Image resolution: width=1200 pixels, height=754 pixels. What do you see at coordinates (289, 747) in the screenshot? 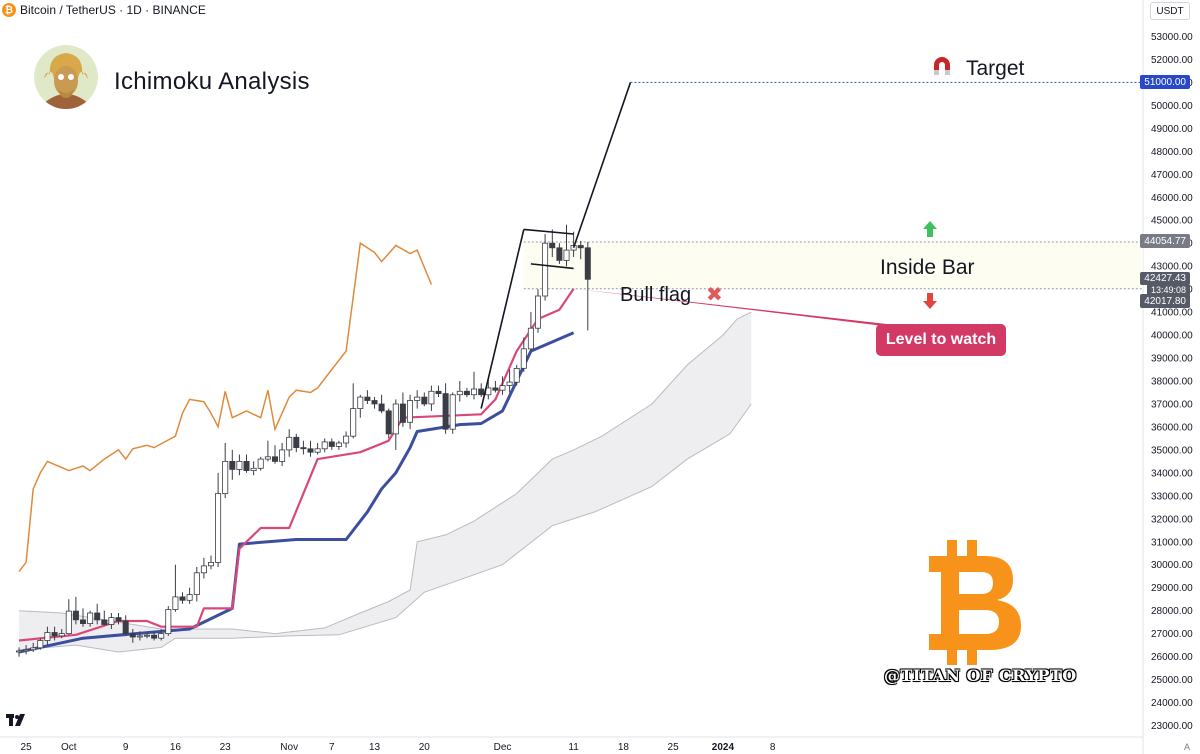
I see `time-tick-label: Nov` at bounding box center [289, 747].